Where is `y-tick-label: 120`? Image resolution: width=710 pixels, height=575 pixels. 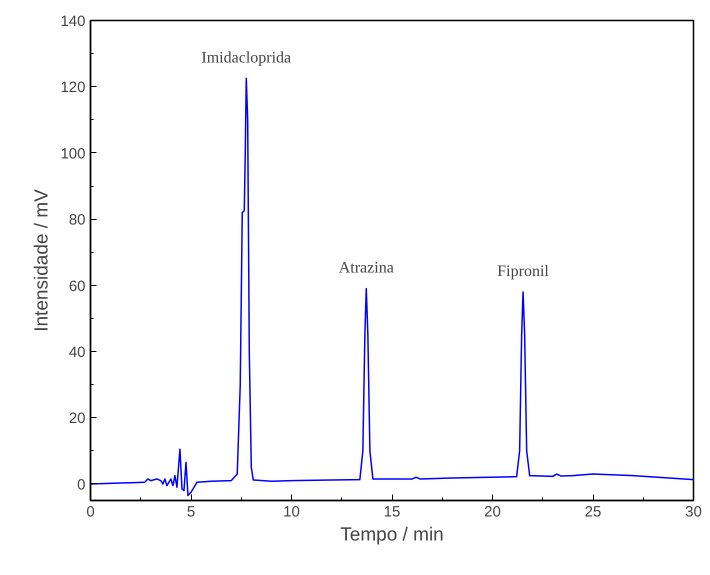
y-tick-label: 120 is located at coordinates (73, 87).